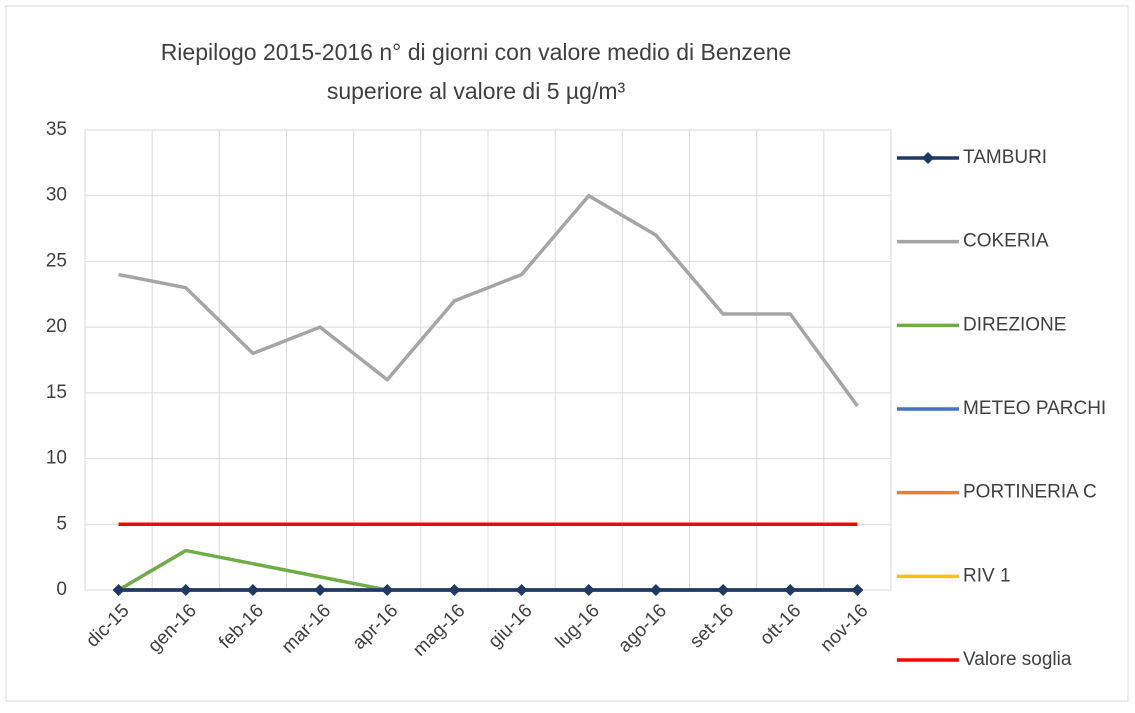 The width and height of the screenshot is (1135, 713). What do you see at coordinates (1017, 659) in the screenshot?
I see `legend-label: Valore soglia` at bounding box center [1017, 659].